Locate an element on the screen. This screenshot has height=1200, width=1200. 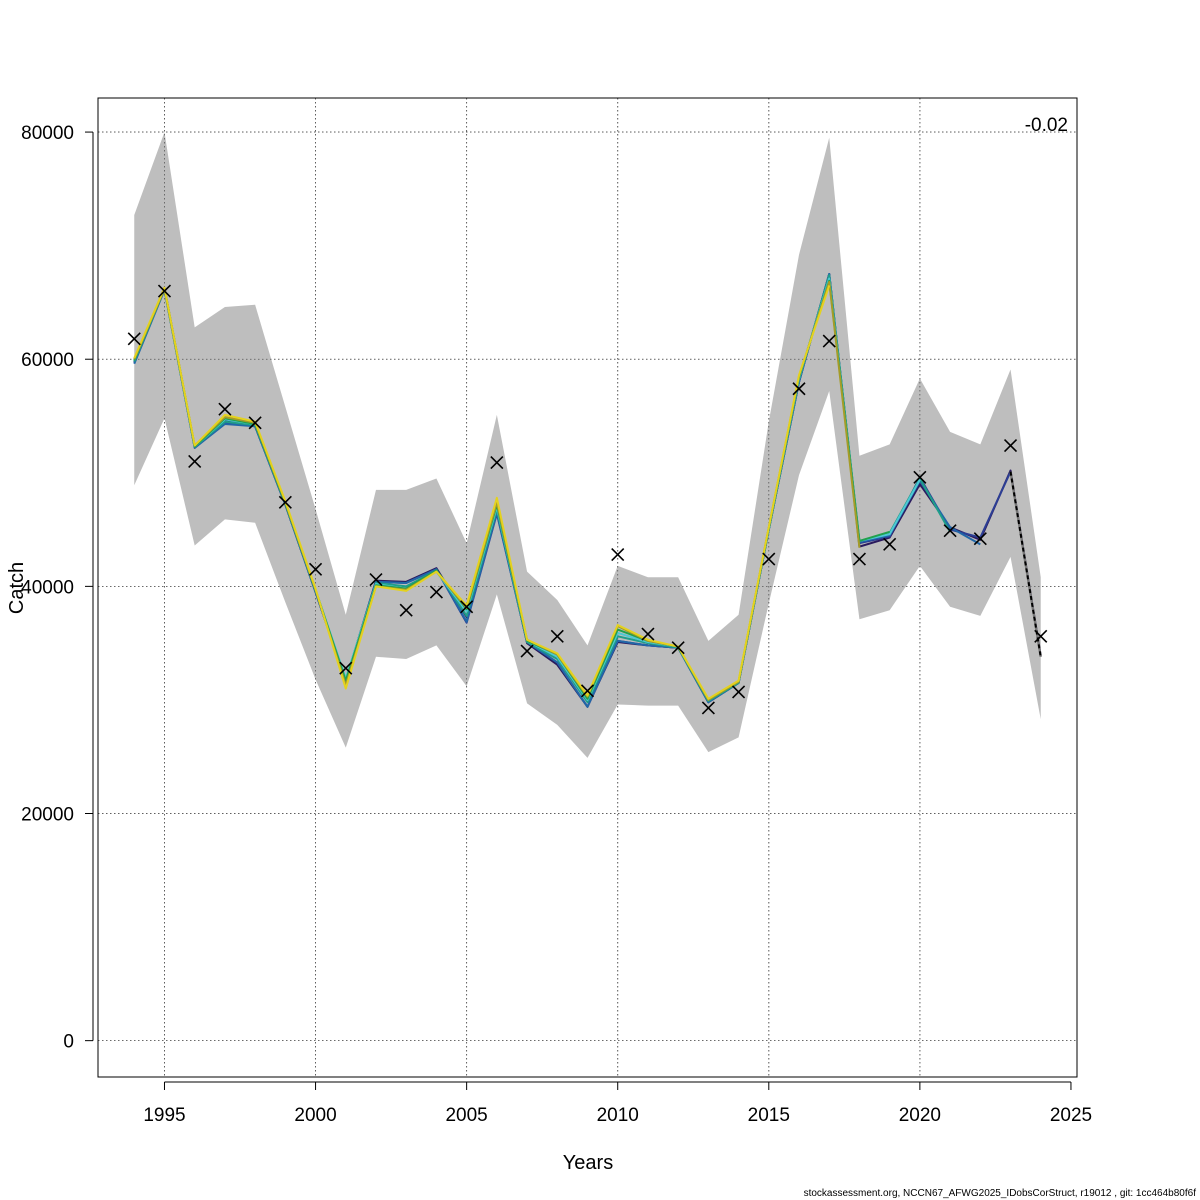
x-tick-label: 2020 is located at coordinates (920, 1115).